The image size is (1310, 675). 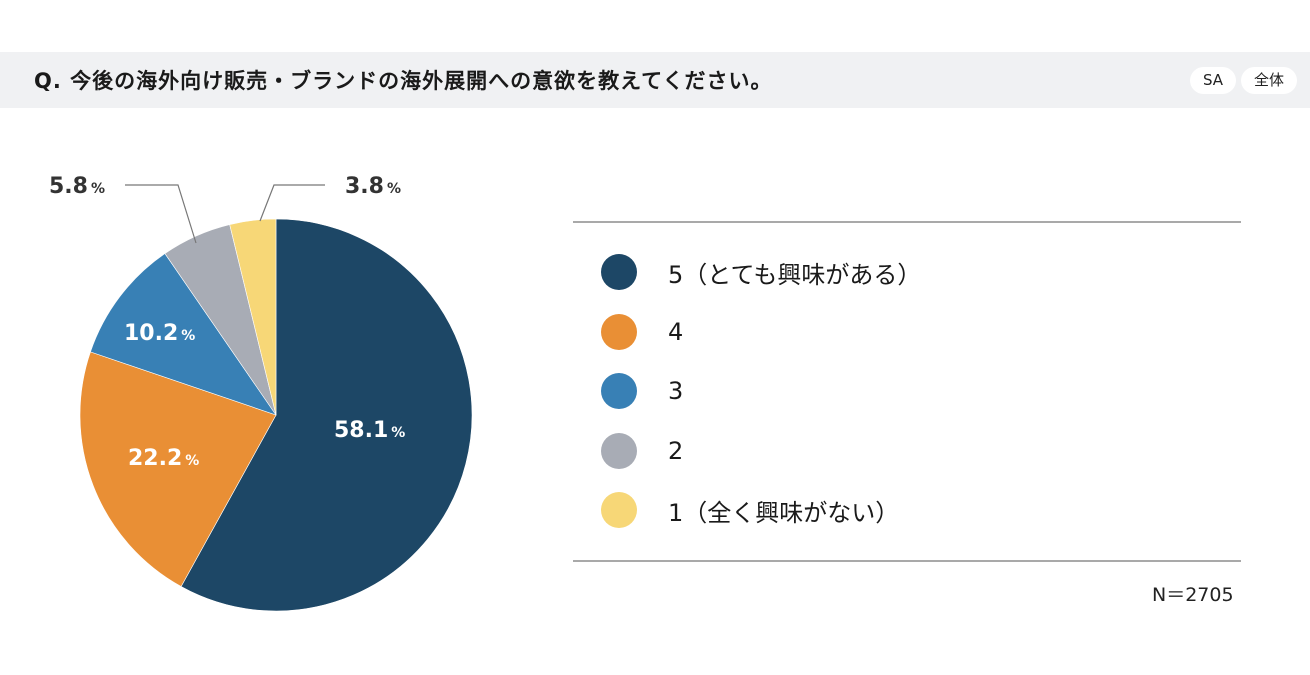 What do you see at coordinates (403, 81) in the screenshot?
I see `question-title: Q. 今後の海外向け販売・ブランドの海外展開への意欲を教えてください。` at bounding box center [403, 81].